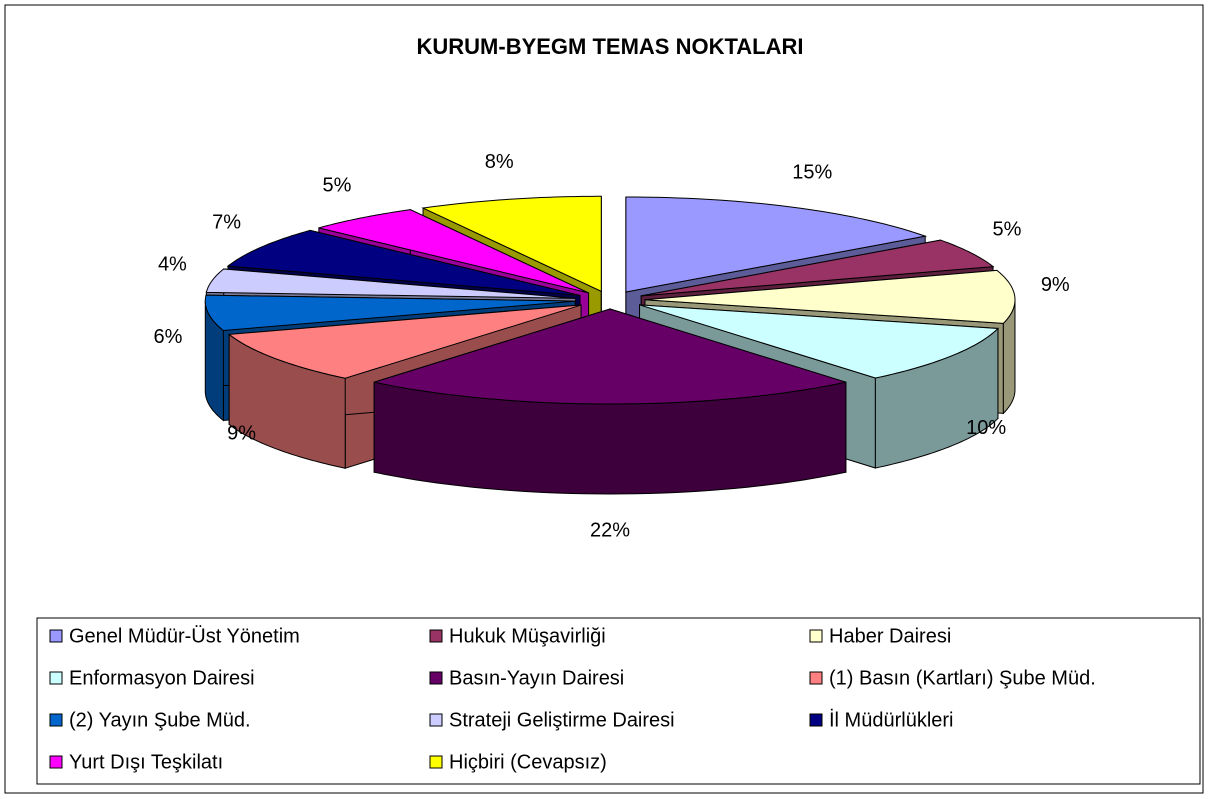 Image resolution: width=1210 pixels, height=799 pixels. Describe the element at coordinates (962, 678) in the screenshot. I see `legend-label: (1) Basın (Kartları) Şube Müd.` at that location.